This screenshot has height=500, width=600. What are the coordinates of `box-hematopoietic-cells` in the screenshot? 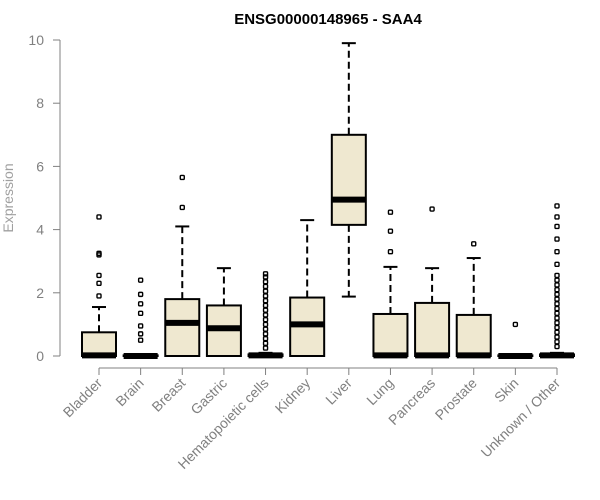 It's located at (265, 315).